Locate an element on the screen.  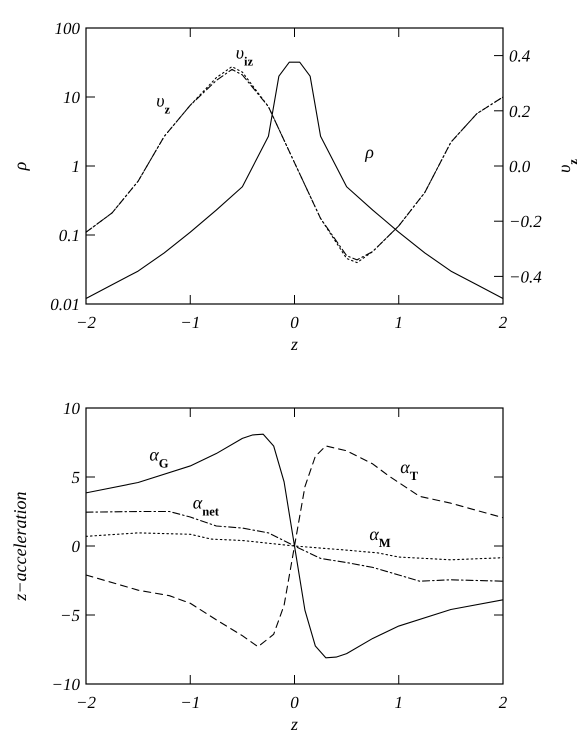
y-tick-label: 1 is located at coordinates (76, 166).